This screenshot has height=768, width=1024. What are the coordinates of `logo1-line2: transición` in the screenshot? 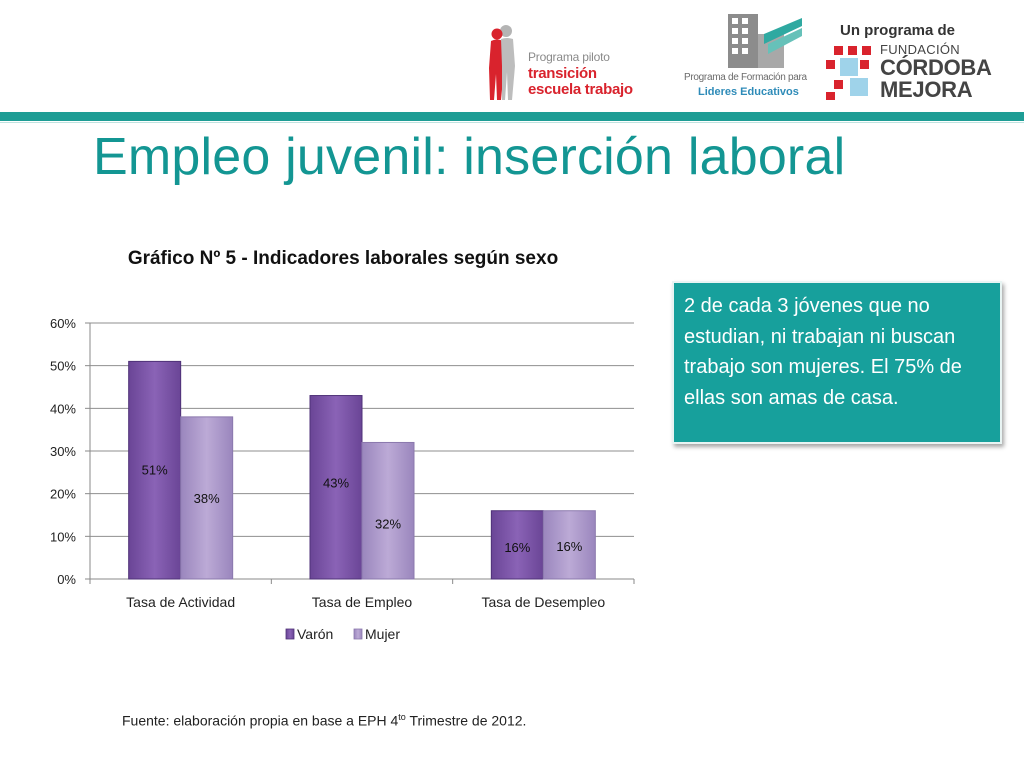 It's located at (562, 73).